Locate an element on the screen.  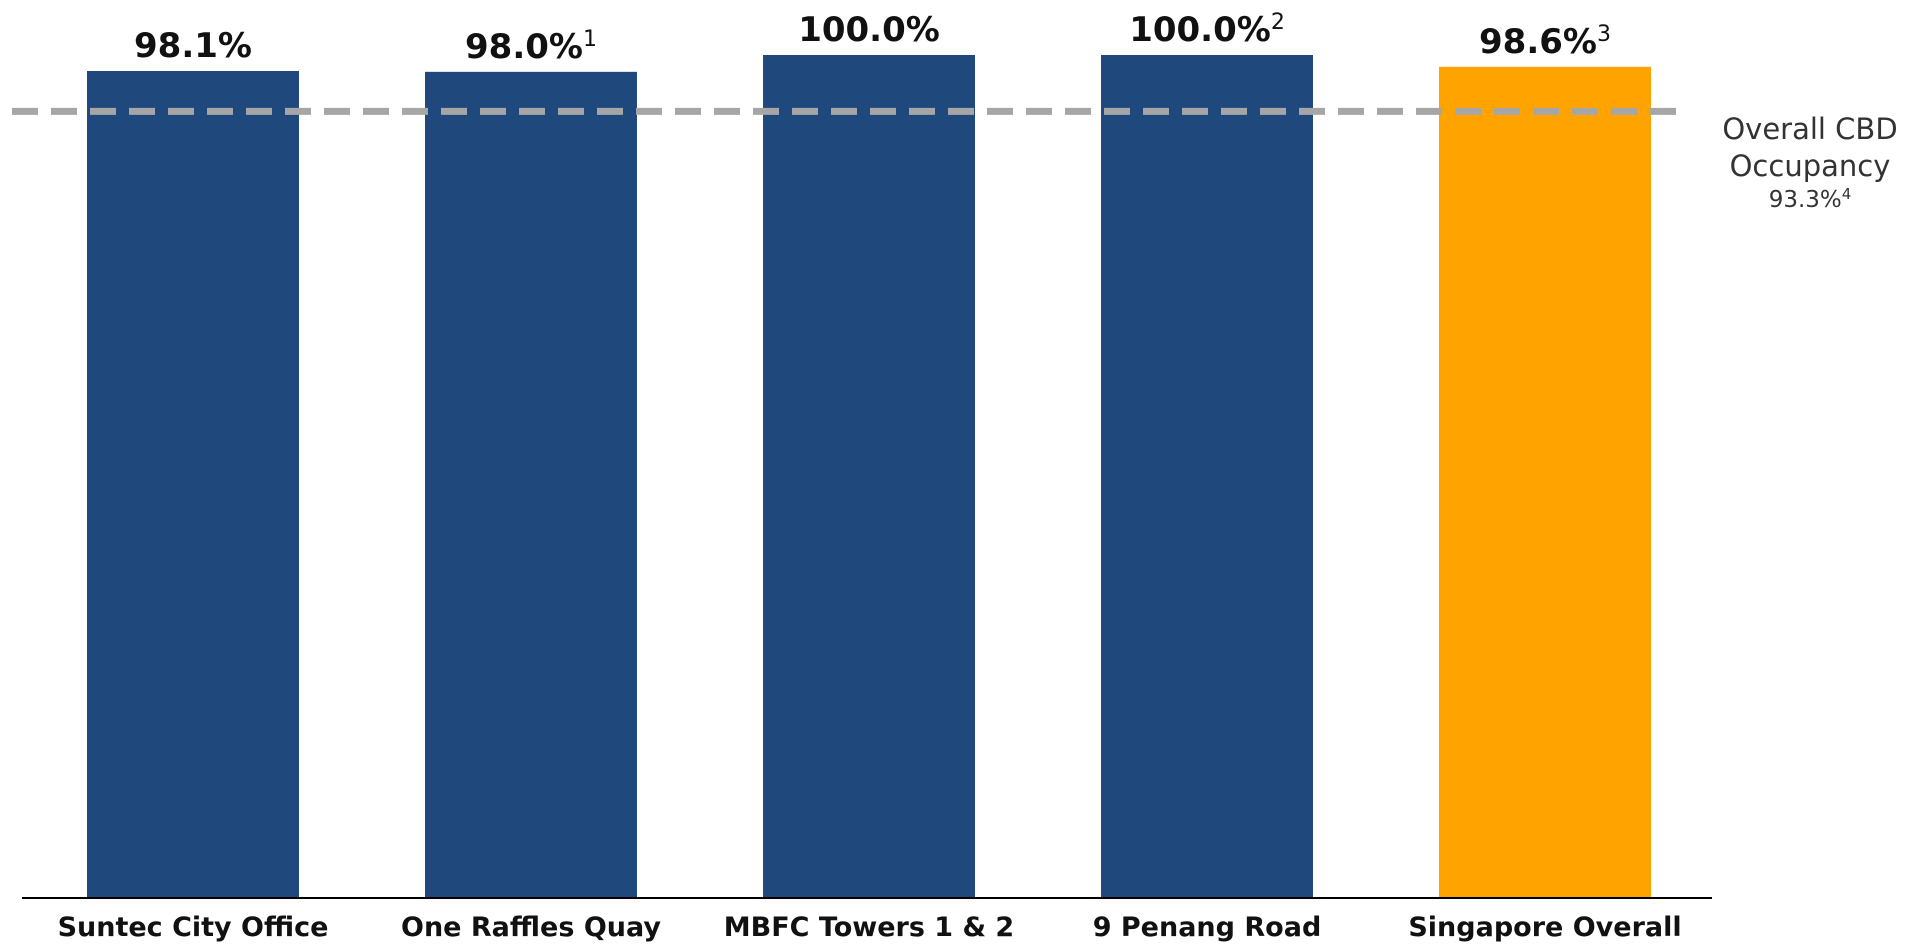
reference-label-line-2: Occupancy is located at coordinates (1810, 166).